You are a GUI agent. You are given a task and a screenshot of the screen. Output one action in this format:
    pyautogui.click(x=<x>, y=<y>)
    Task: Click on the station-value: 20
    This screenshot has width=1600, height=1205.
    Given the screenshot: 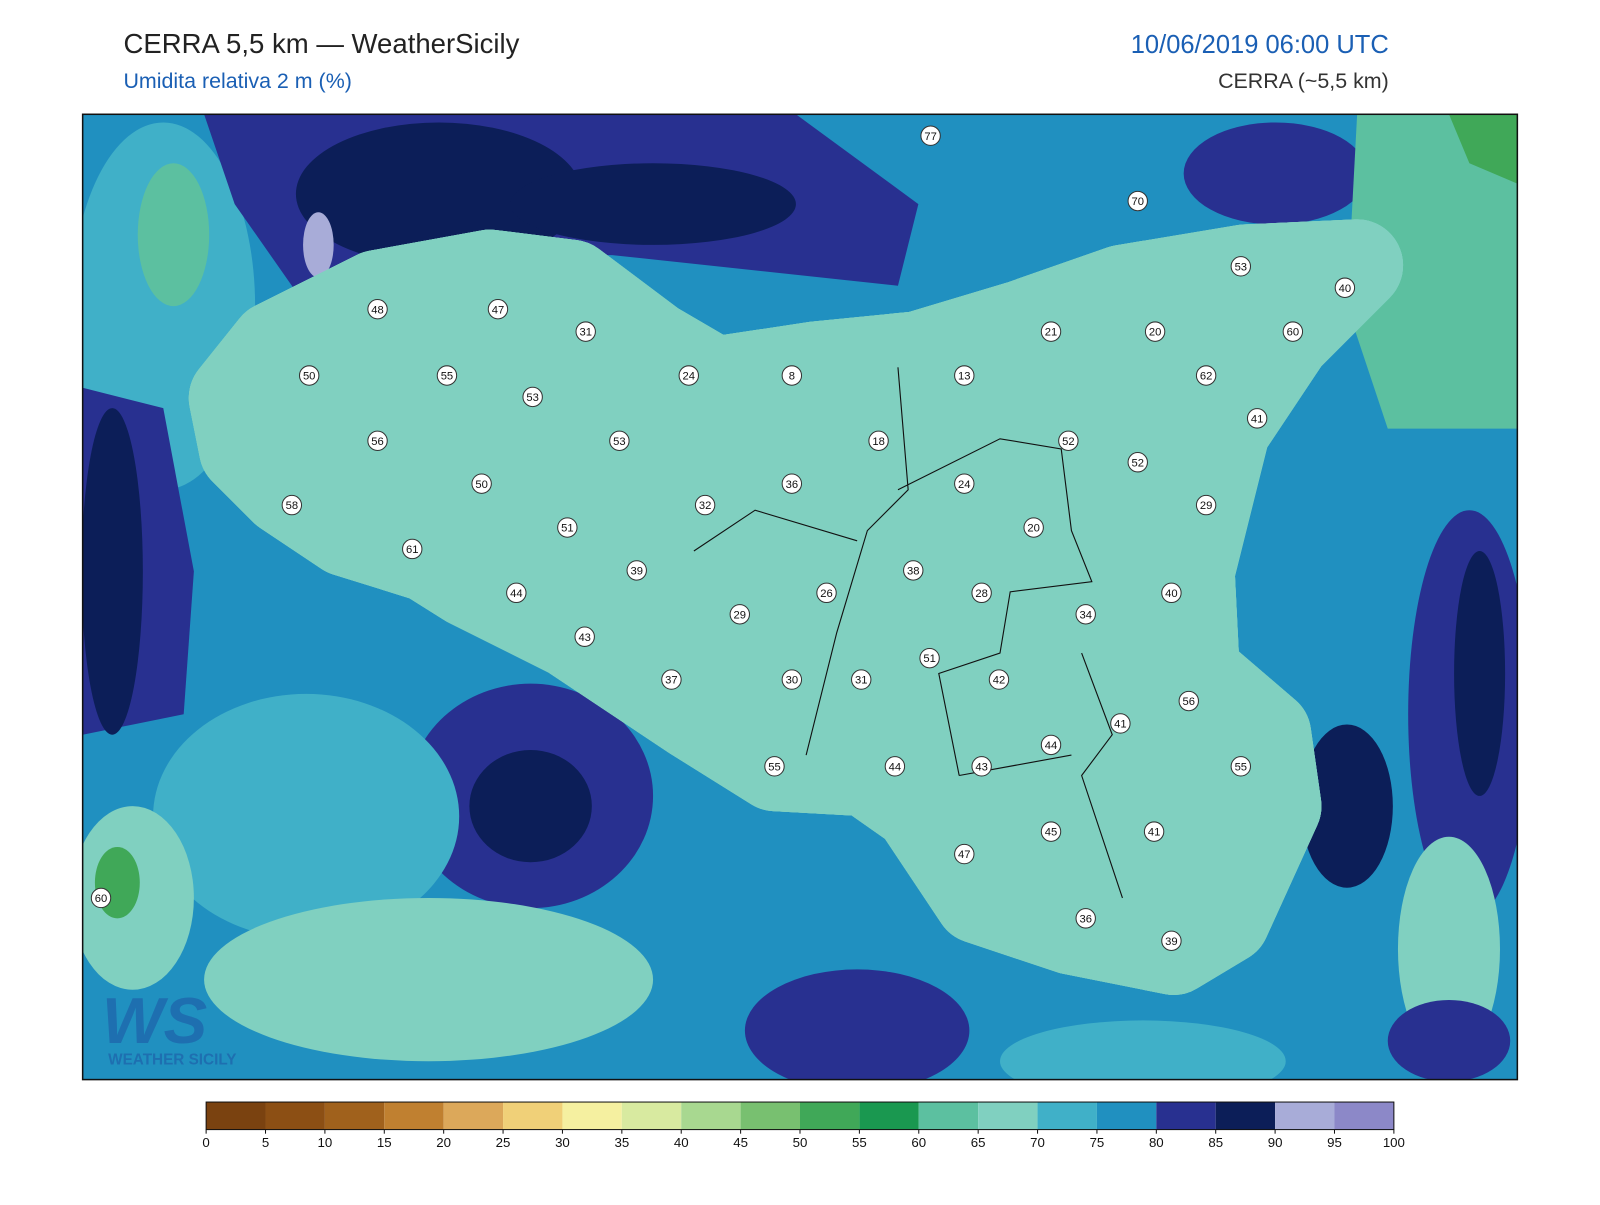 What is the action you would take?
    pyautogui.click(x=1033, y=529)
    